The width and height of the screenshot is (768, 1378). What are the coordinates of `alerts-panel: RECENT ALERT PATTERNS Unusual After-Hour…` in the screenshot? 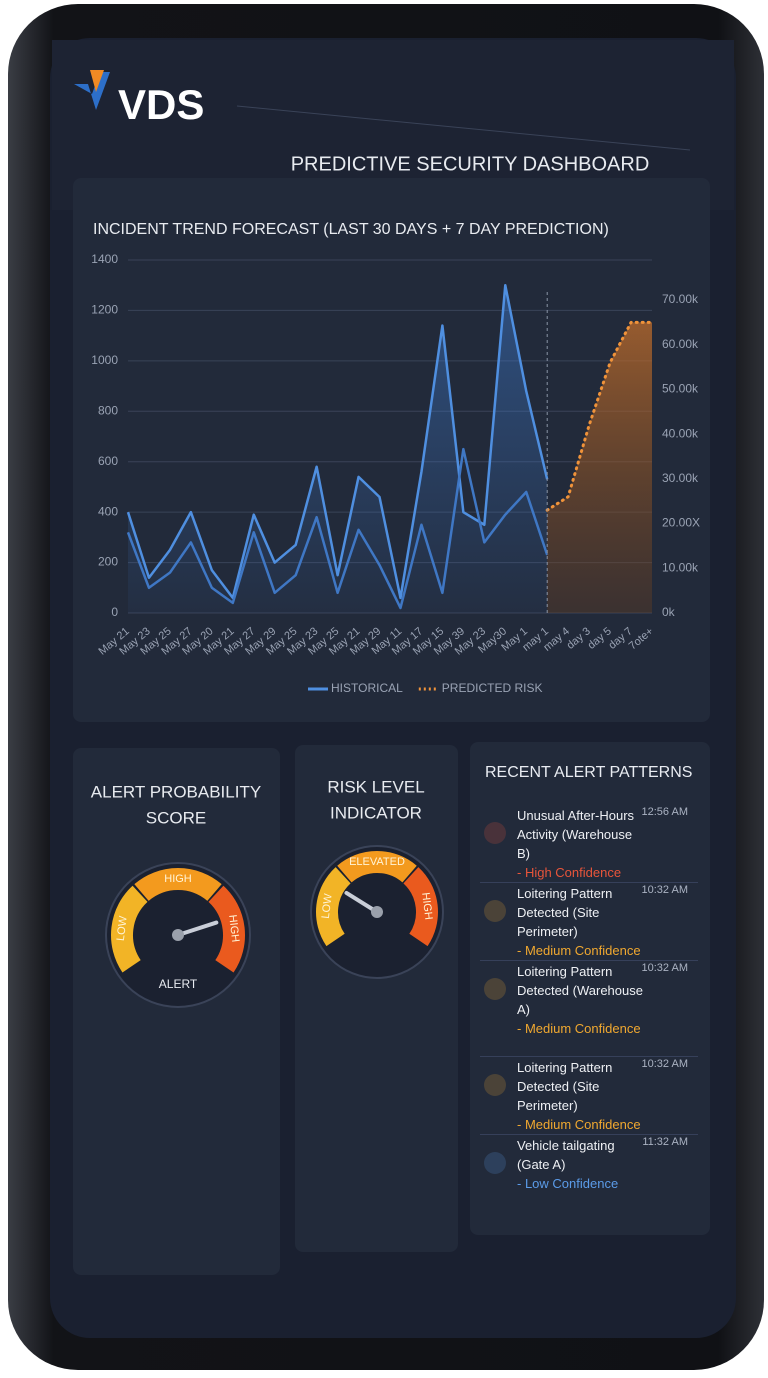 It's located at (590, 988).